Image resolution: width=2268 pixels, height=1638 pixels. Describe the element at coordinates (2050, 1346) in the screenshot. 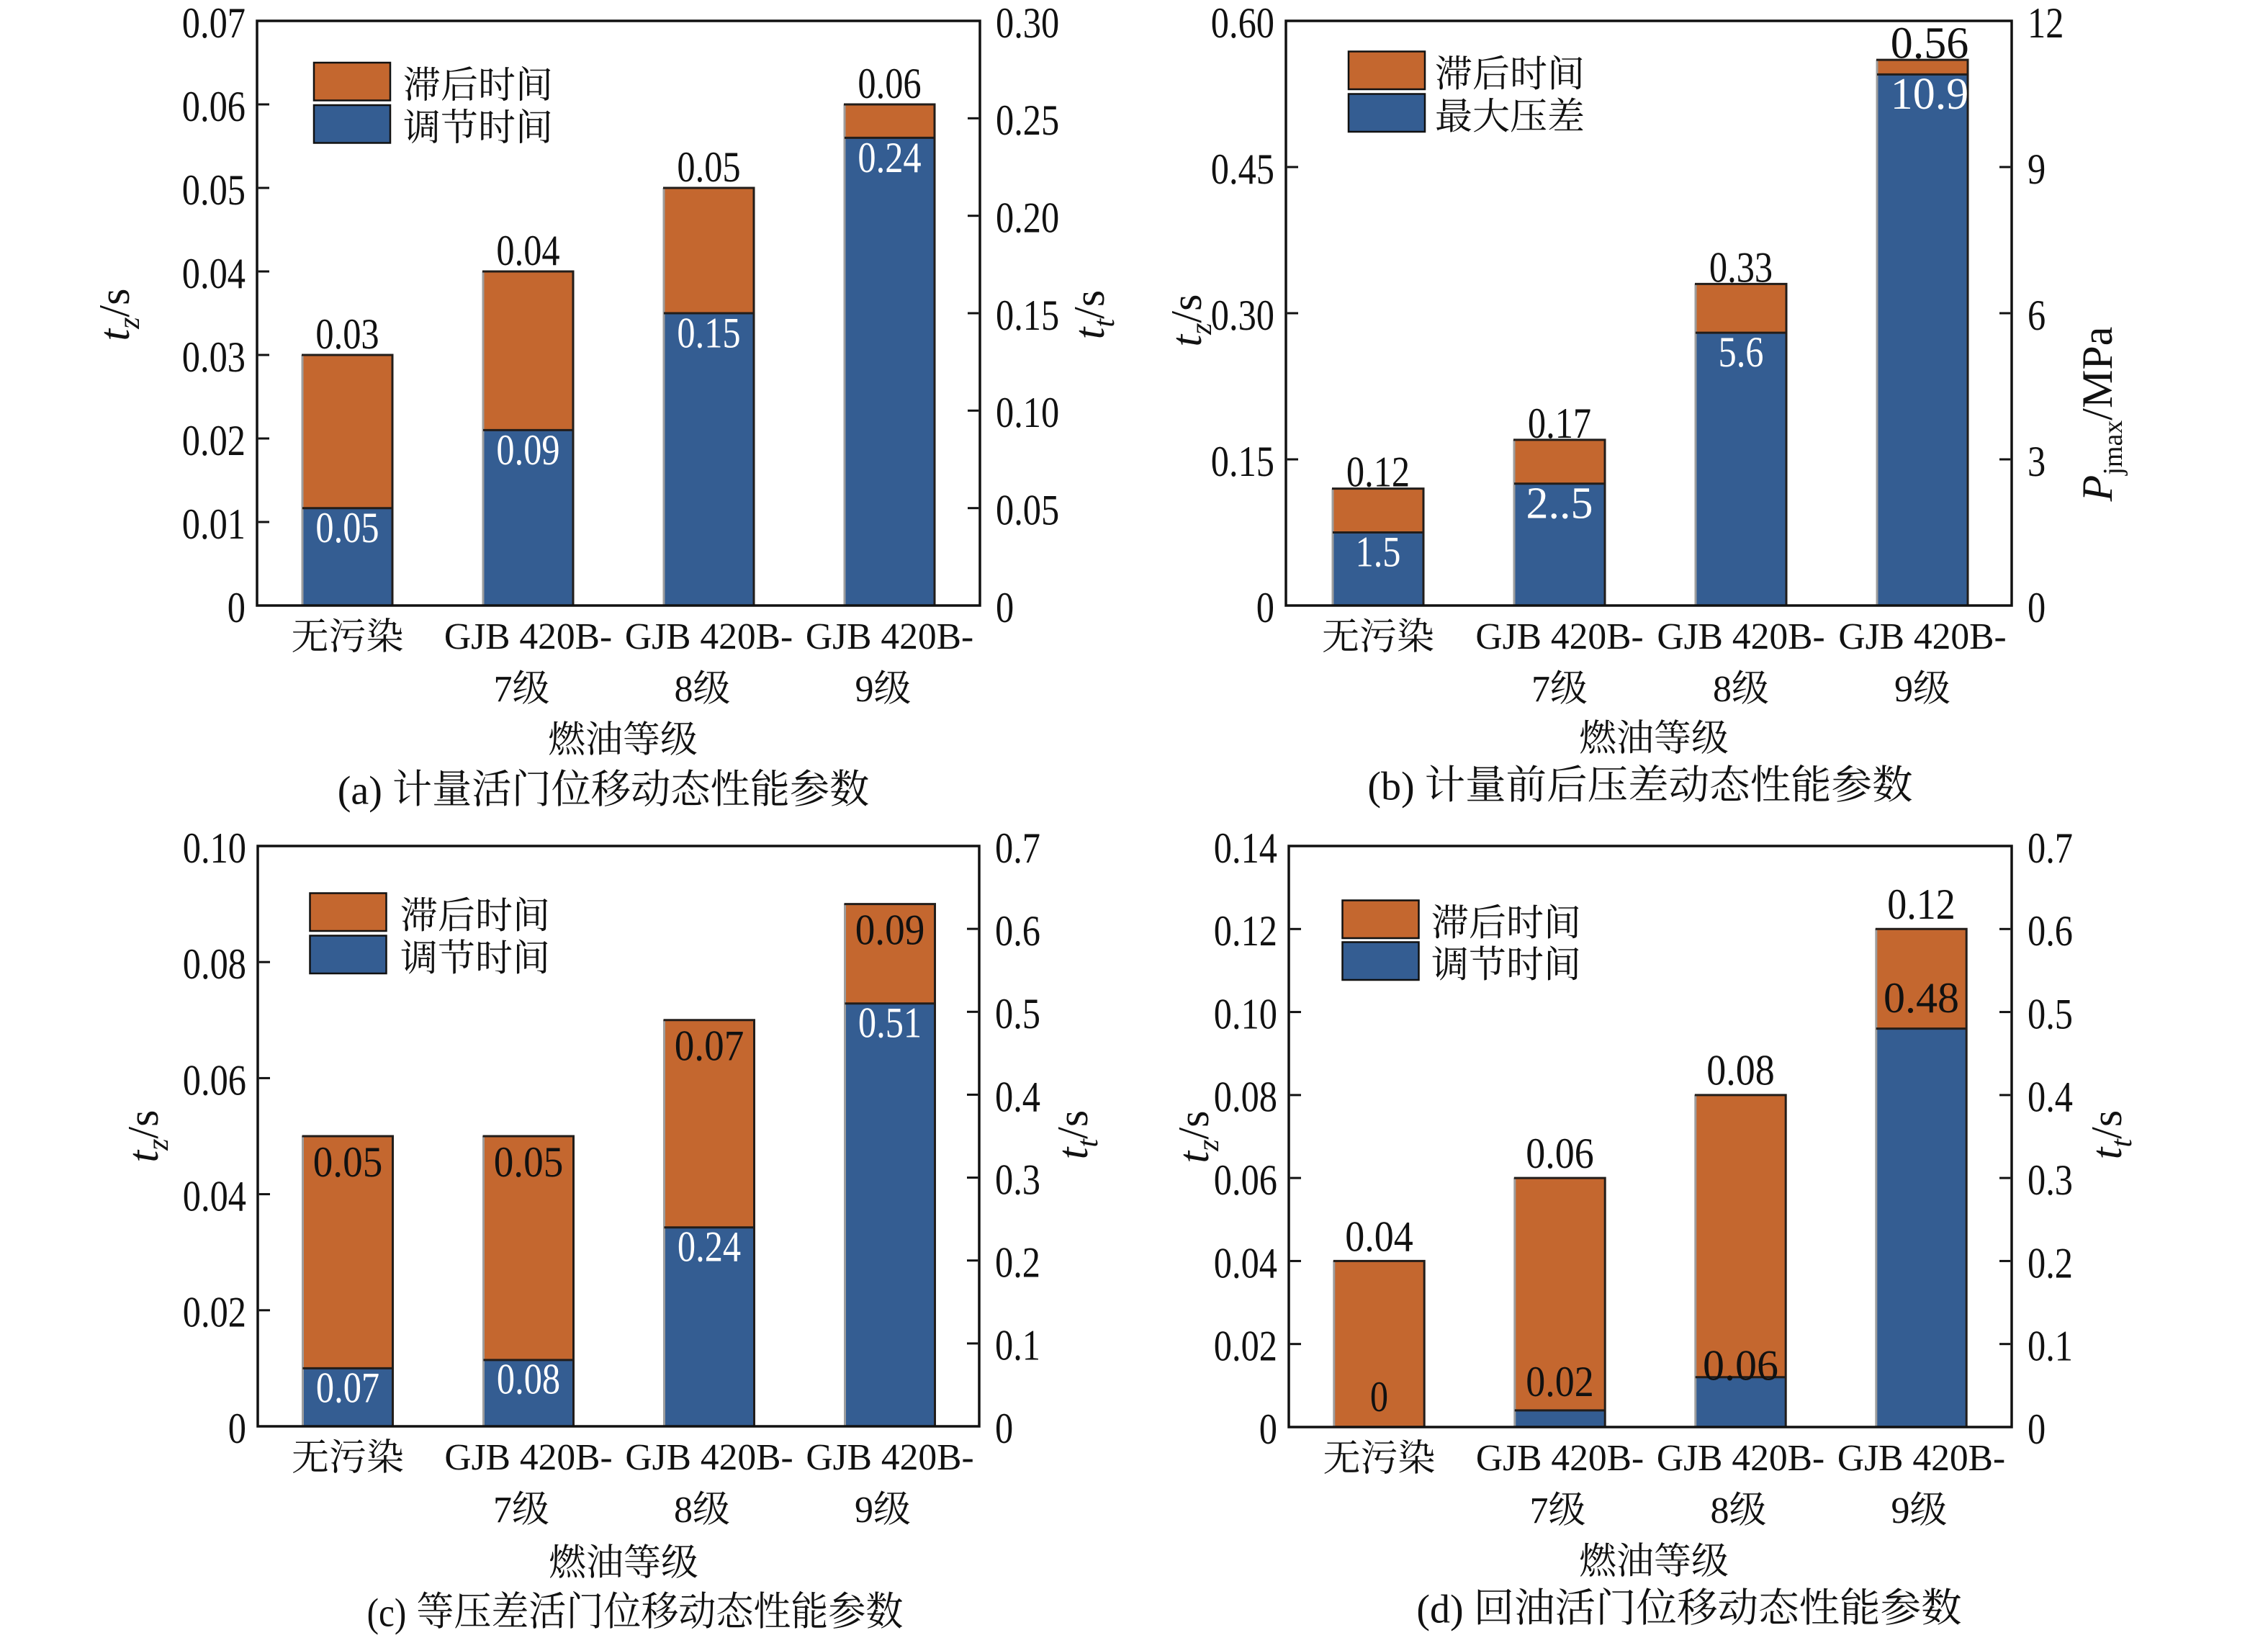

I see `svg-text: 0.1` at that location.